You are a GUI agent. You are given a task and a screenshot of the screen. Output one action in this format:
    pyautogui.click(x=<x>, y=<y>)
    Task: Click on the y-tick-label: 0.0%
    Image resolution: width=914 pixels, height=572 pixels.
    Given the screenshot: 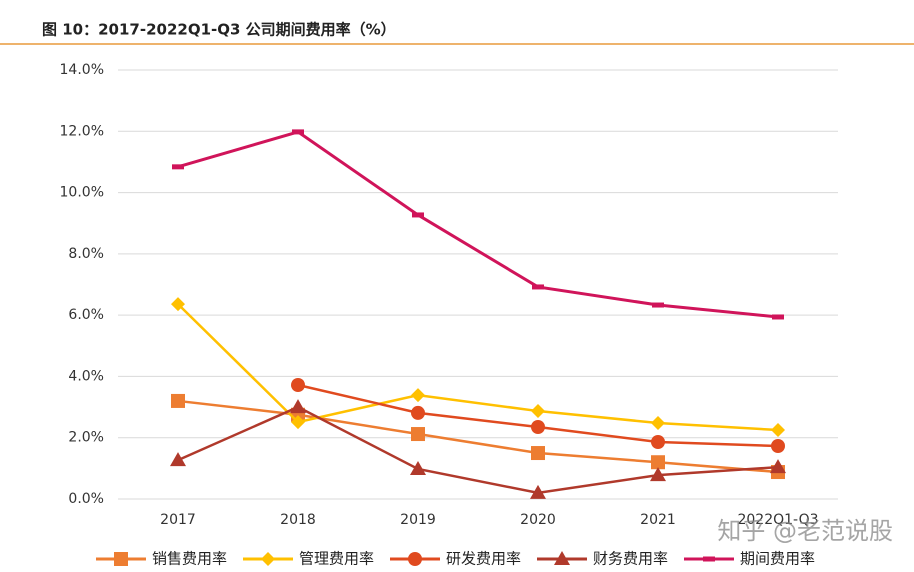 What is the action you would take?
    pyautogui.click(x=86, y=499)
    